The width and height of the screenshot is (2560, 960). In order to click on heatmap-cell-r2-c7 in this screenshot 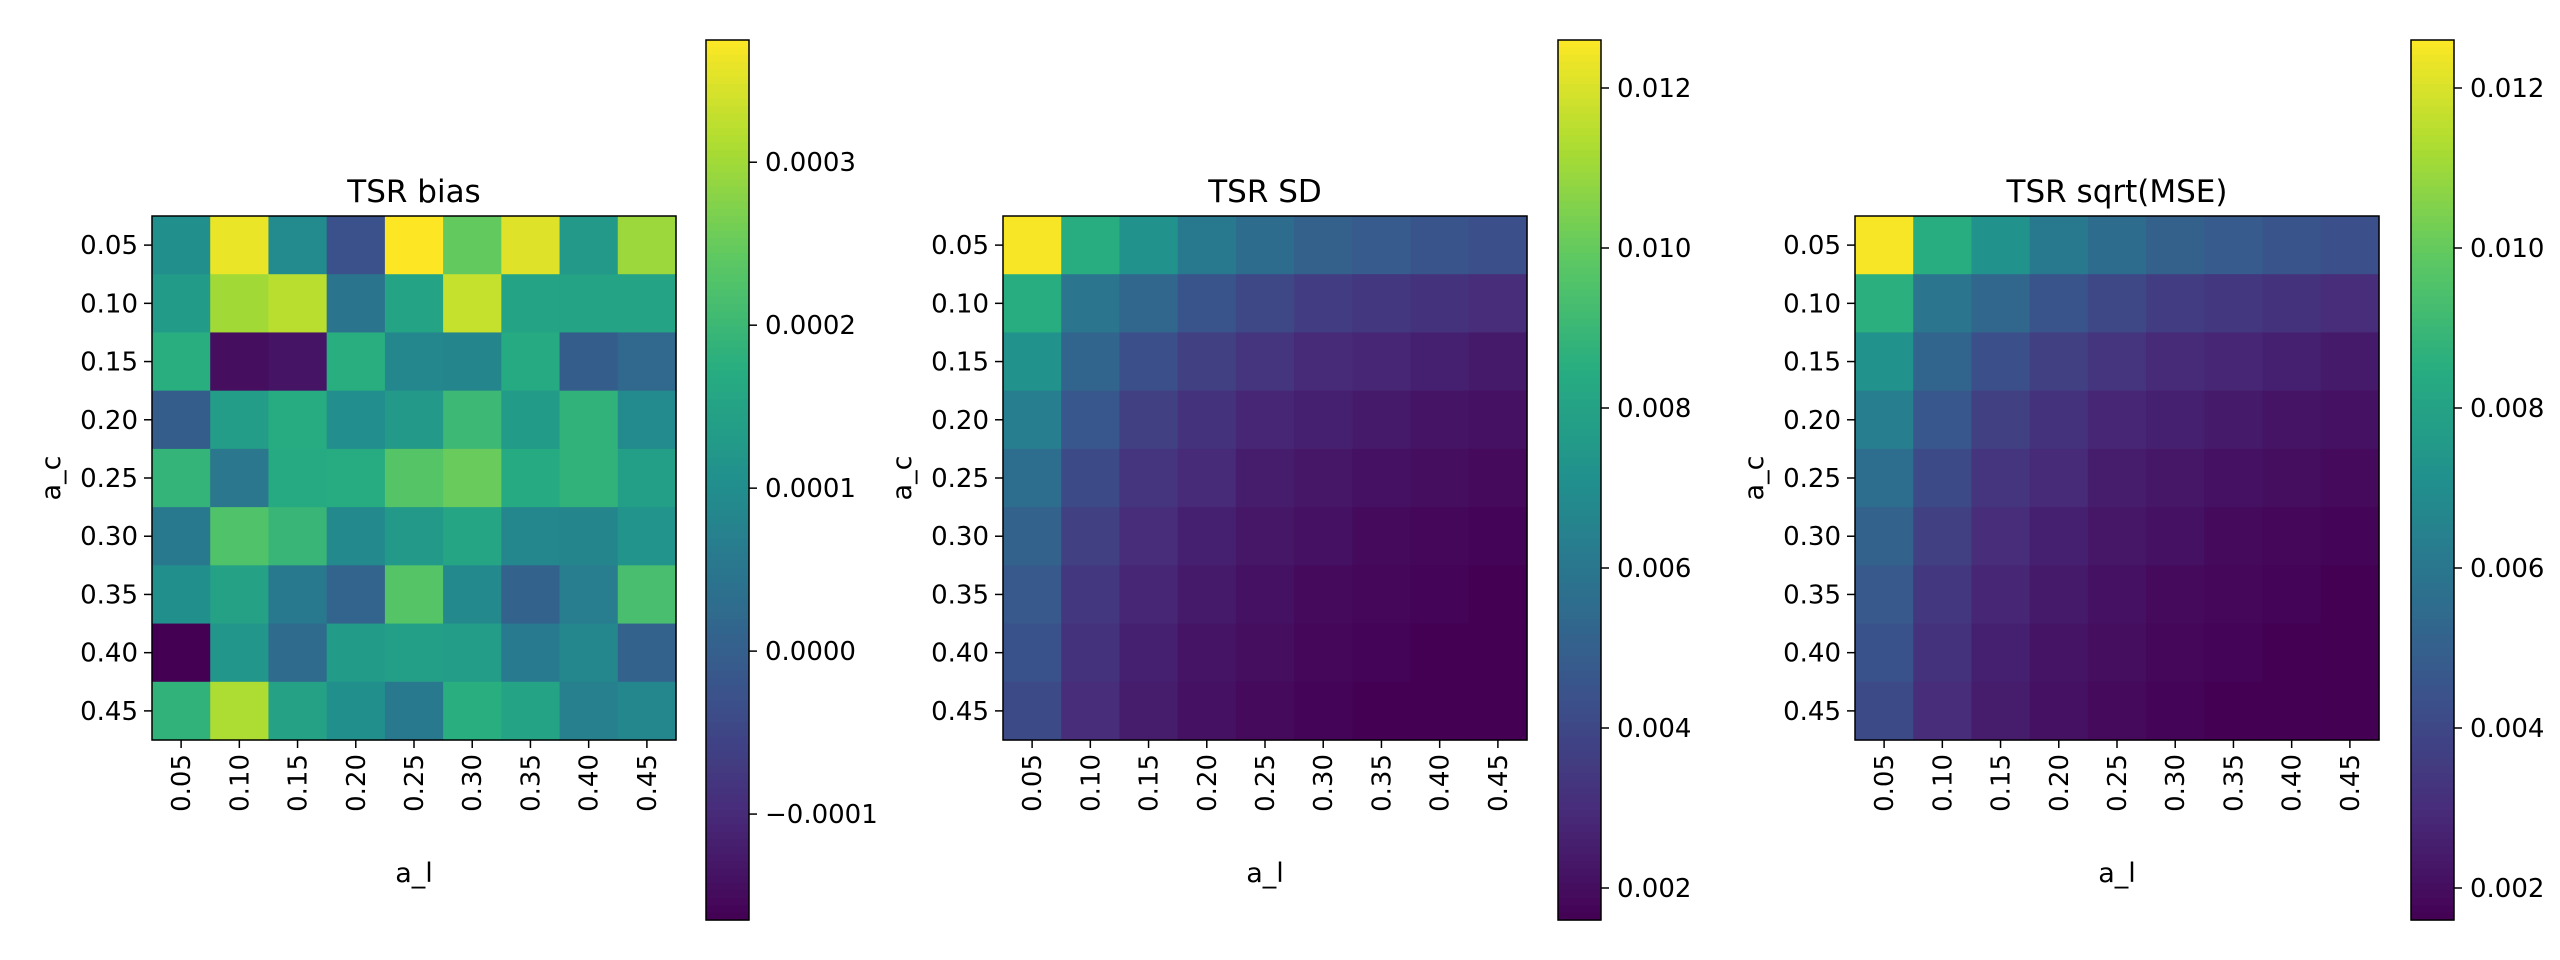, I will do `click(531, 304)`.